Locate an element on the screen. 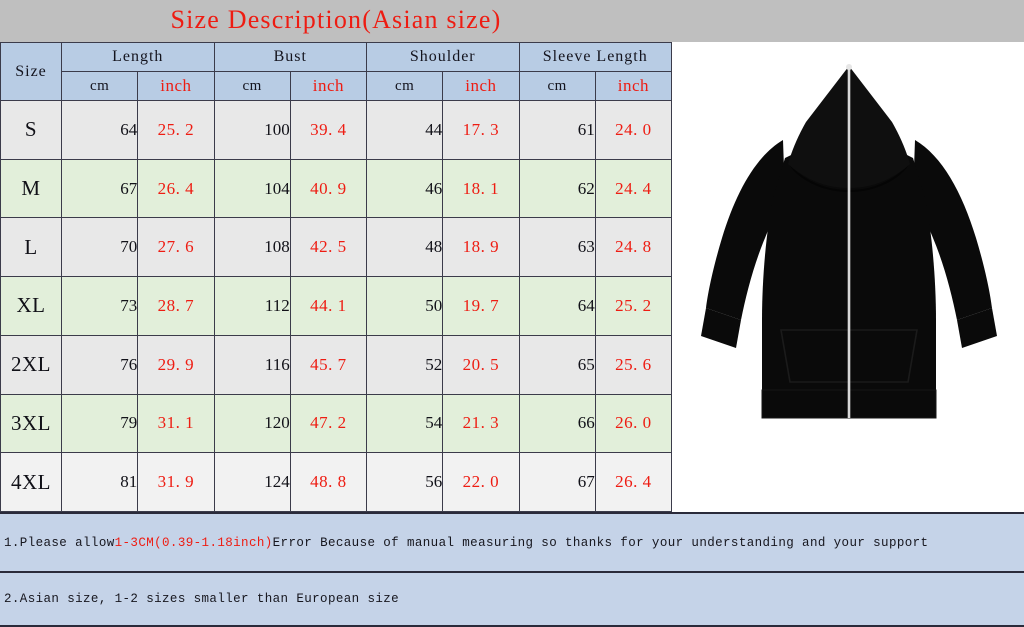 This screenshot has height=627, width=1024. cell-size: L is located at coordinates (31, 247).